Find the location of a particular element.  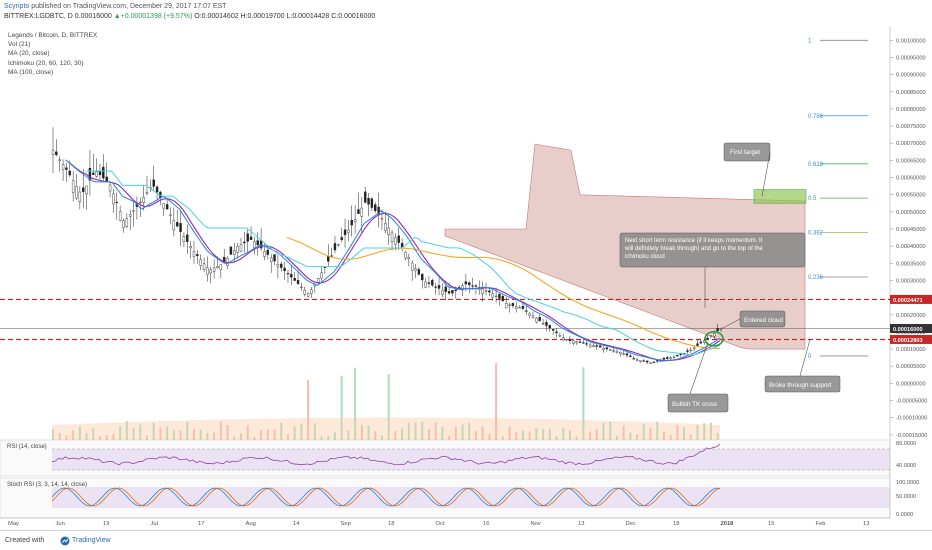

legend-ichimoku: Ichimoku (20, 60, 120, 30) is located at coordinates (46, 63).